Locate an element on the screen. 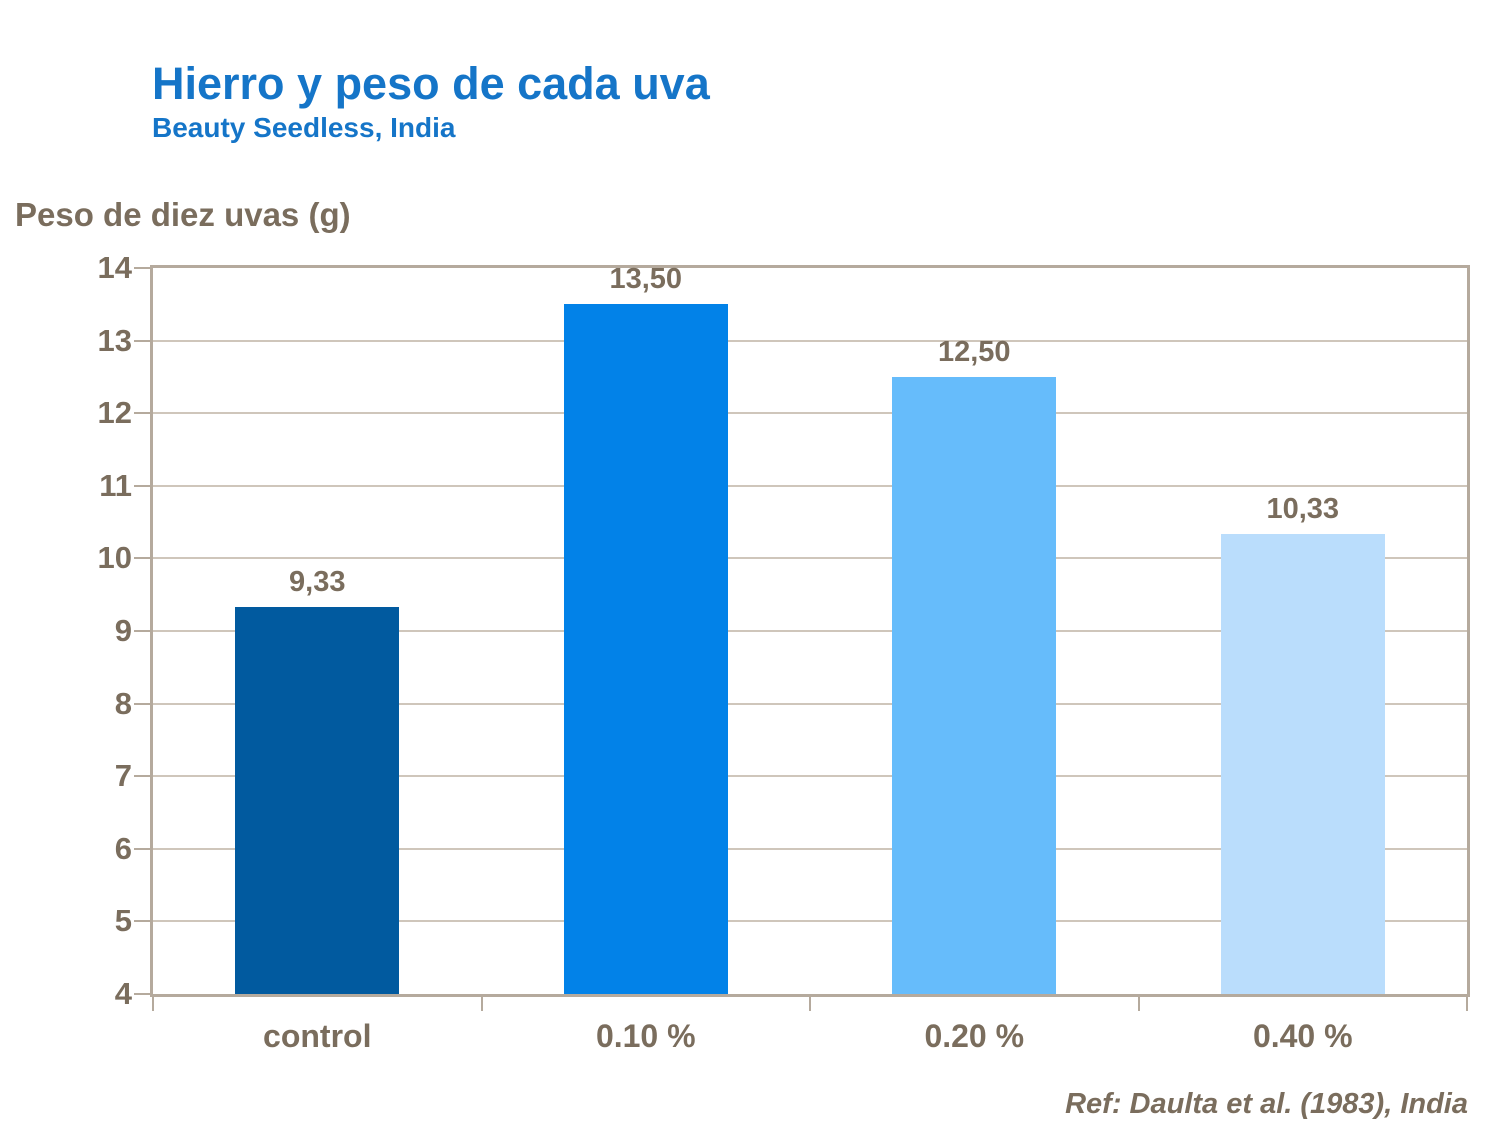 The image size is (1500, 1125). bar-value-label: 13,50 is located at coordinates (646, 279).